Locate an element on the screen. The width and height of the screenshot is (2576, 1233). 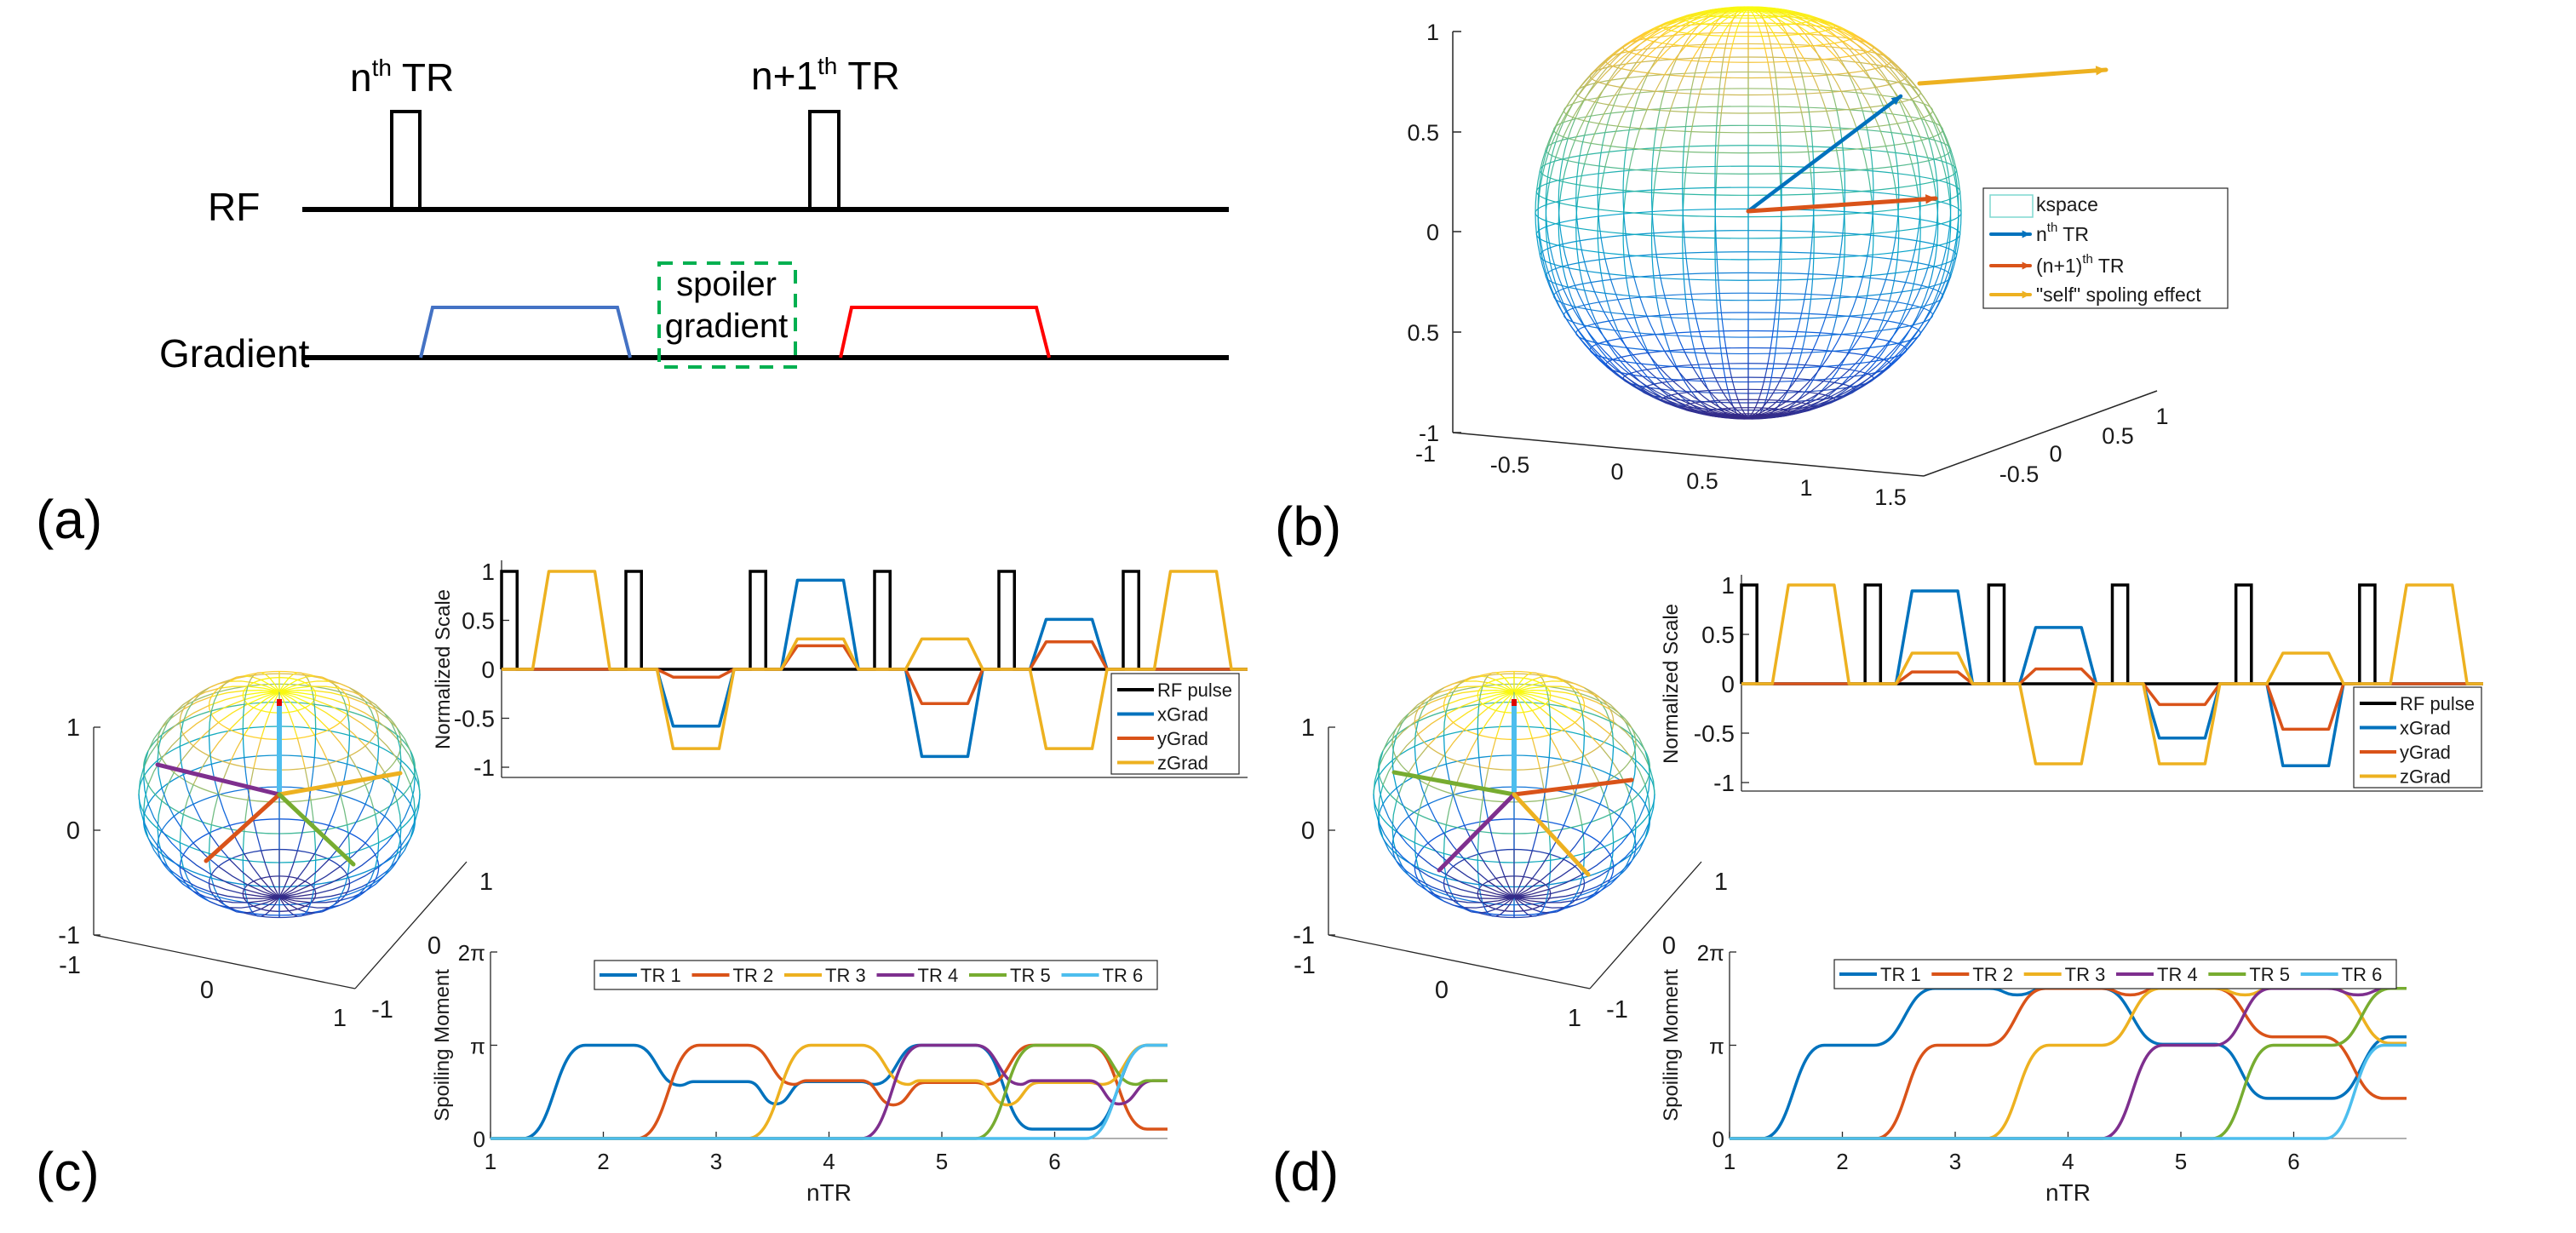
x-tick-label: 6 is located at coordinates (1054, 1161).